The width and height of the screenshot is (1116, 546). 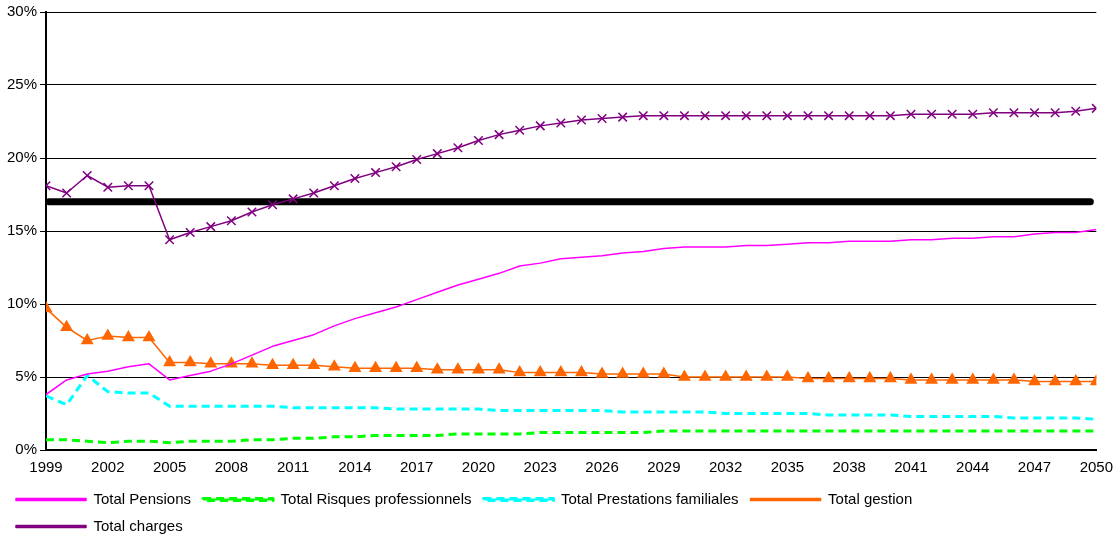 What do you see at coordinates (478, 467) in the screenshot?
I see `x-tick-label: 2020` at bounding box center [478, 467].